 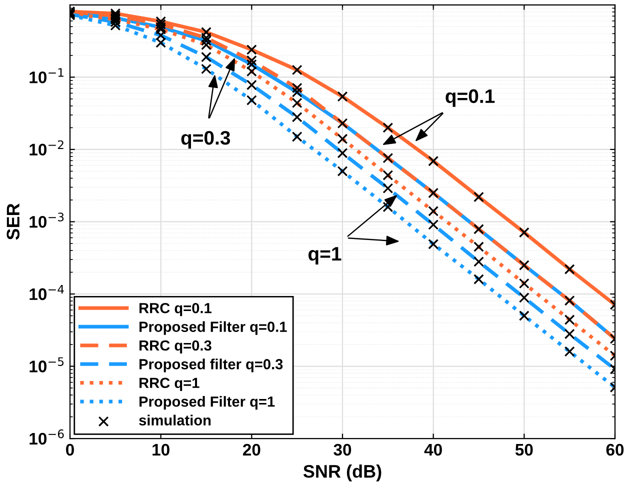 What do you see at coordinates (161, 450) in the screenshot?
I see `x-tick-label: 10` at bounding box center [161, 450].